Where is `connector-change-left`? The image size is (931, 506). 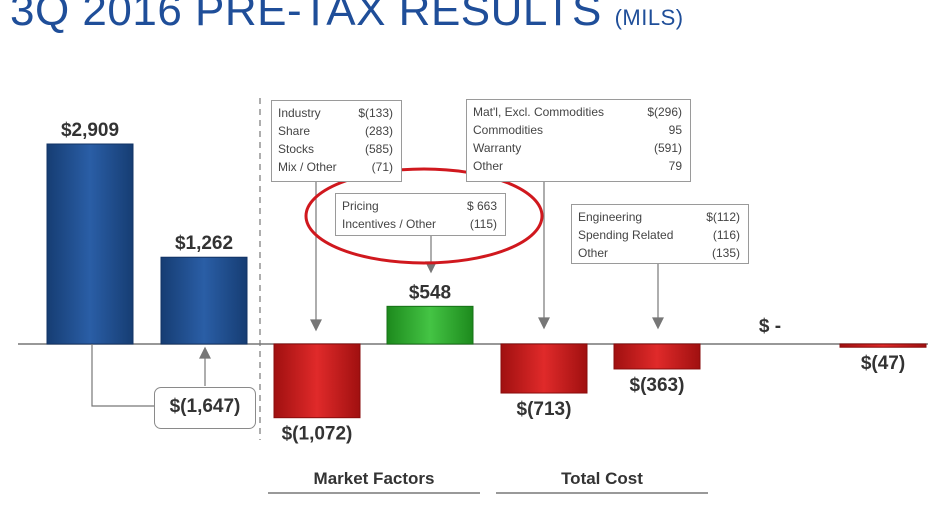
connector-change-left is located at coordinates (122, 375).